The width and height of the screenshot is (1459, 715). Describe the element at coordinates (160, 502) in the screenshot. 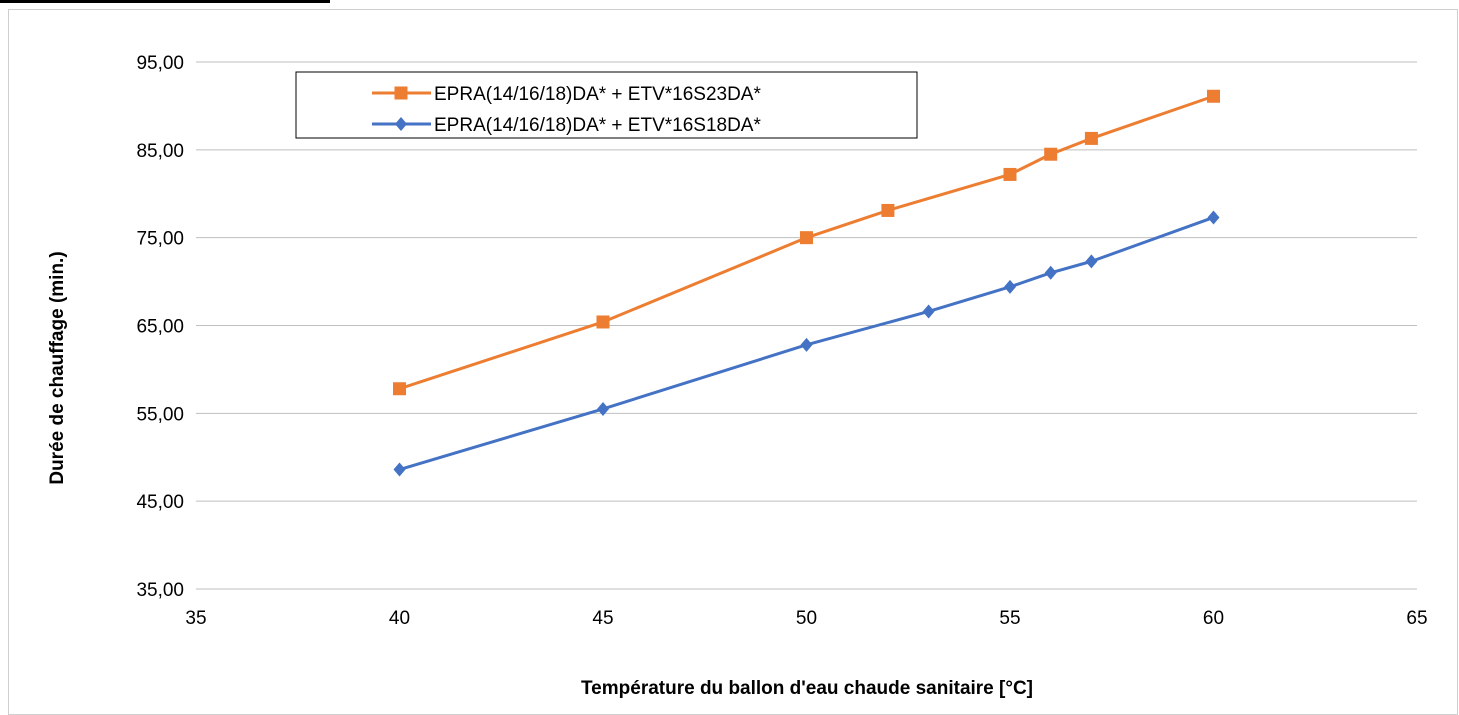

I see `y-tick-label: 45,00` at that location.